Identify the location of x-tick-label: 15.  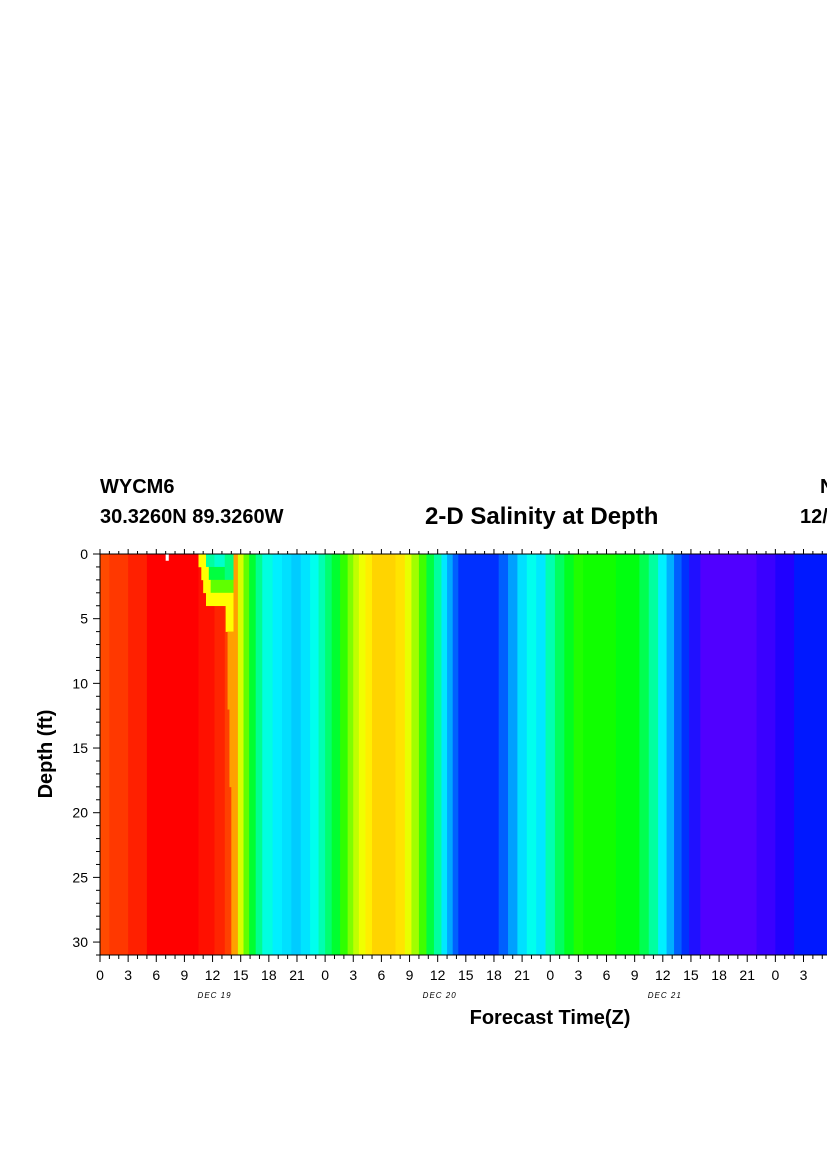
(466, 975).